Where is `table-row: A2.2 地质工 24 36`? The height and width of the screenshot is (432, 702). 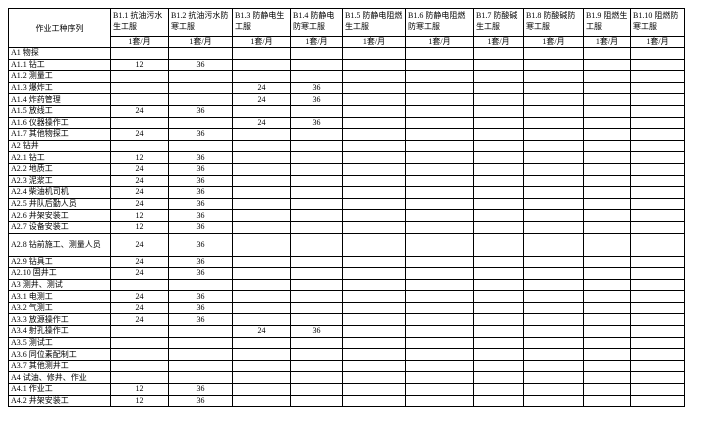
table-row: A2.2 地质工 24 36 is located at coordinates (346, 169).